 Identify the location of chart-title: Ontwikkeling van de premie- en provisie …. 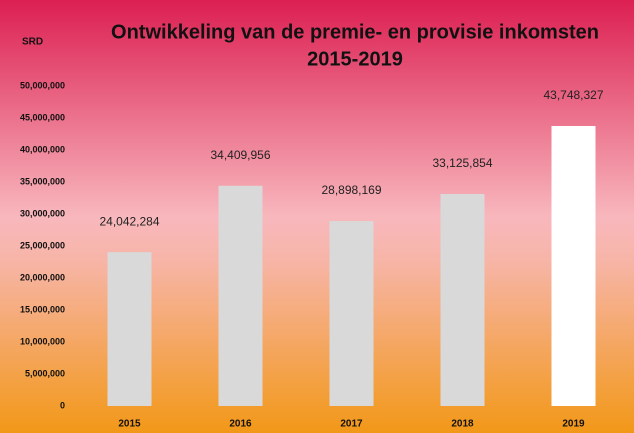
(355, 32).